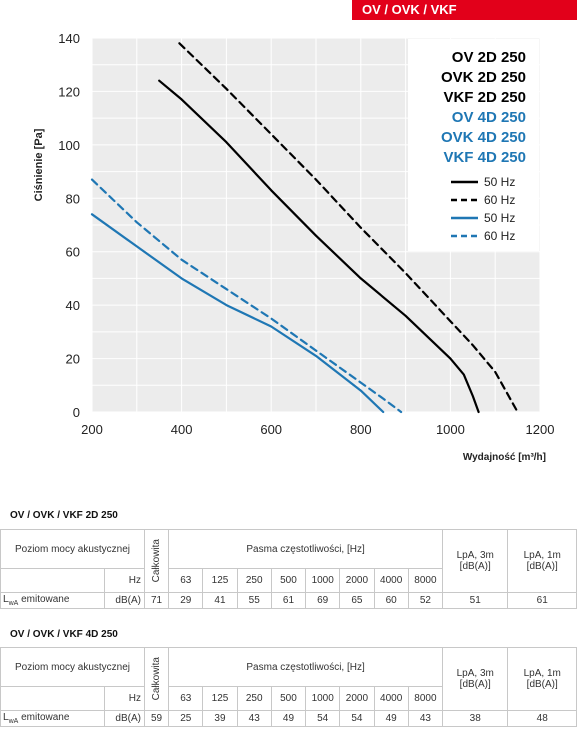 Image resolution: width=577 pixels, height=737 pixels. Describe the element at coordinates (73, 198) in the screenshot. I see `y-tick-label: 80` at that location.